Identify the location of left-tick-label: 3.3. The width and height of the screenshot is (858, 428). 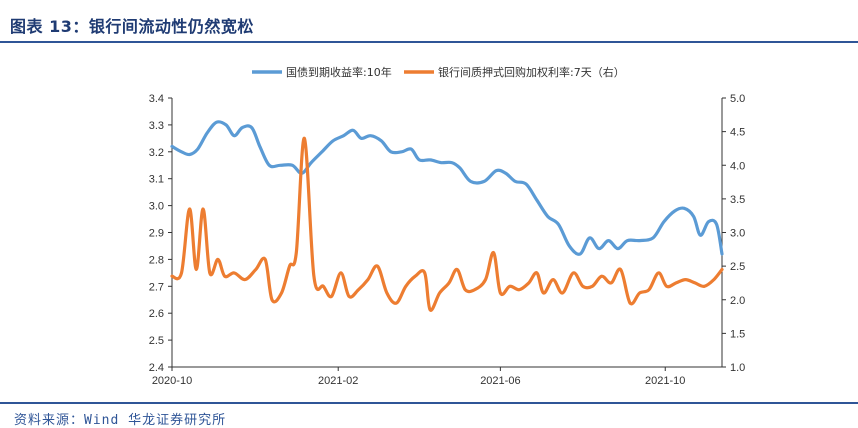
(156, 126).